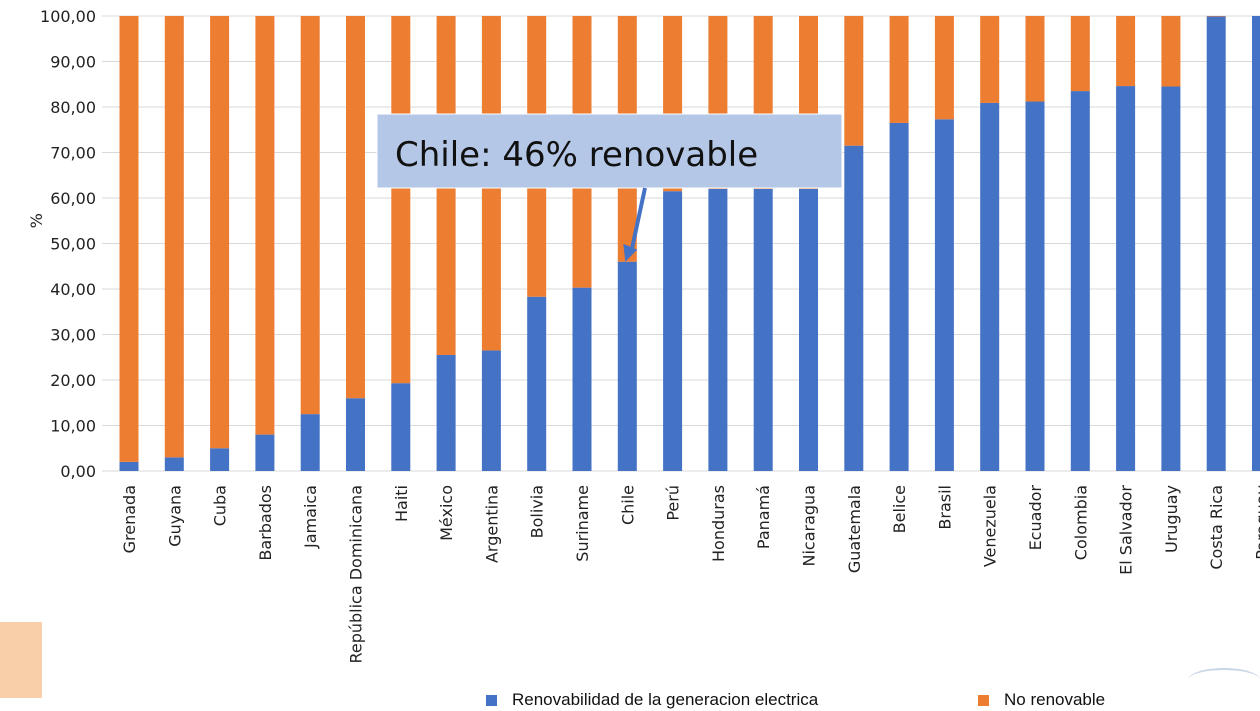 The height and width of the screenshot is (711, 1260). I want to click on x-tick-label: República Dominicana, so click(356, 574).